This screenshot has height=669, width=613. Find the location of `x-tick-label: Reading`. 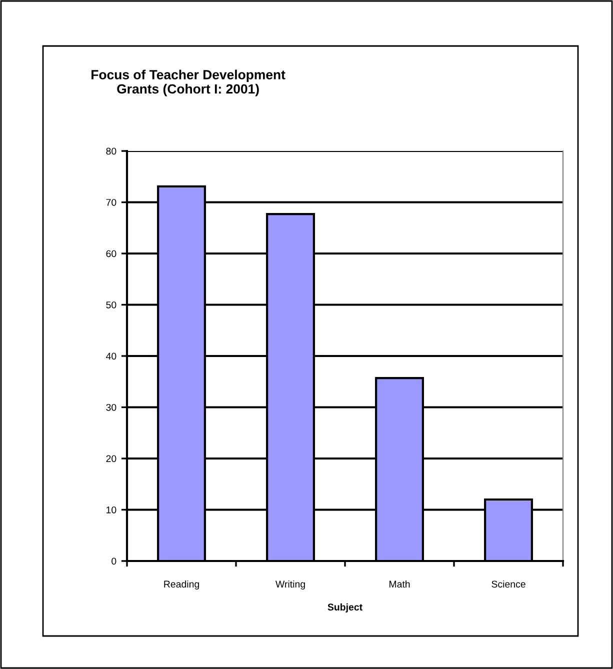

x-tick-label: Reading is located at coordinates (181, 585).